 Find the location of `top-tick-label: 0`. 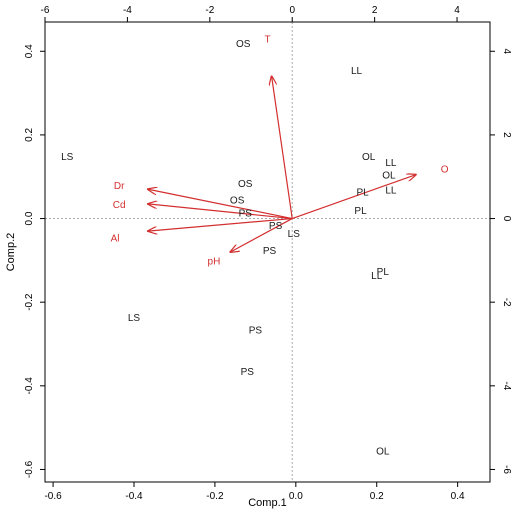

top-tick-label: 0 is located at coordinates (292, 10).